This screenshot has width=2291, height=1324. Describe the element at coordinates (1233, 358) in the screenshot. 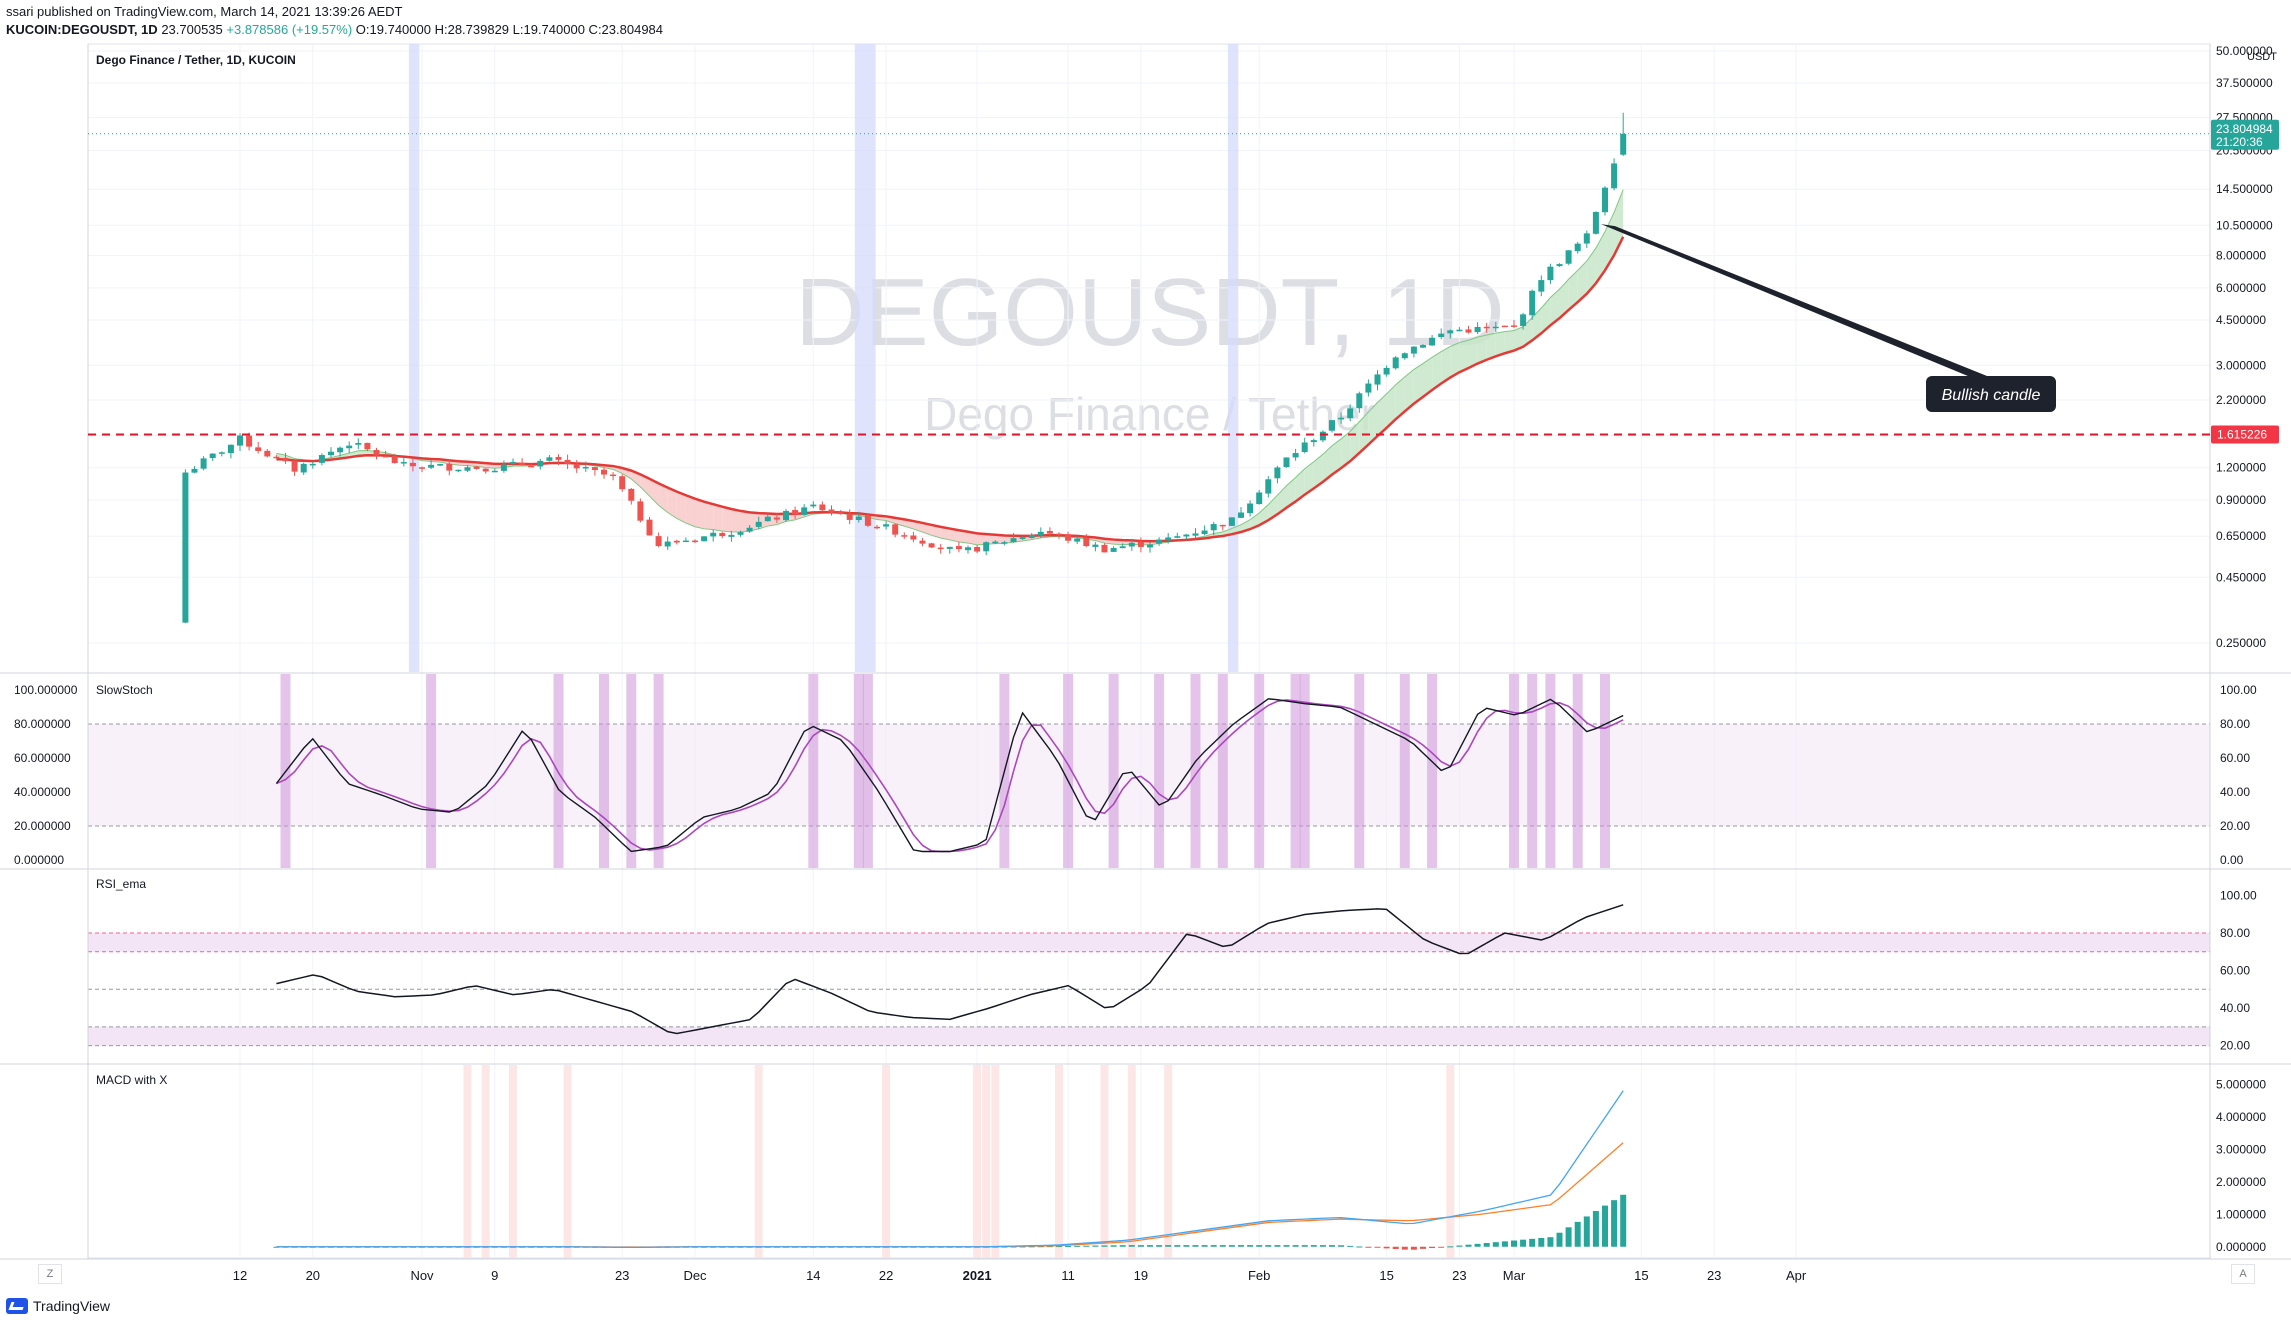

I see `highlight-band` at that location.